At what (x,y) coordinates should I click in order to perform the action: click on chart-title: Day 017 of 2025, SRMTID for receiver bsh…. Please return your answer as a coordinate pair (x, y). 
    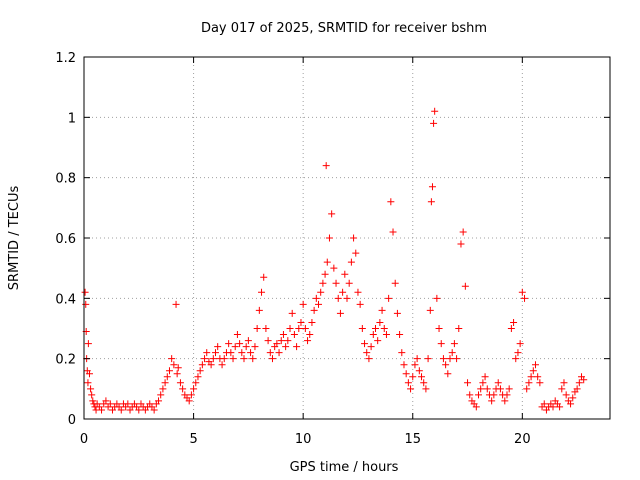
    Looking at the image, I should click on (344, 28).